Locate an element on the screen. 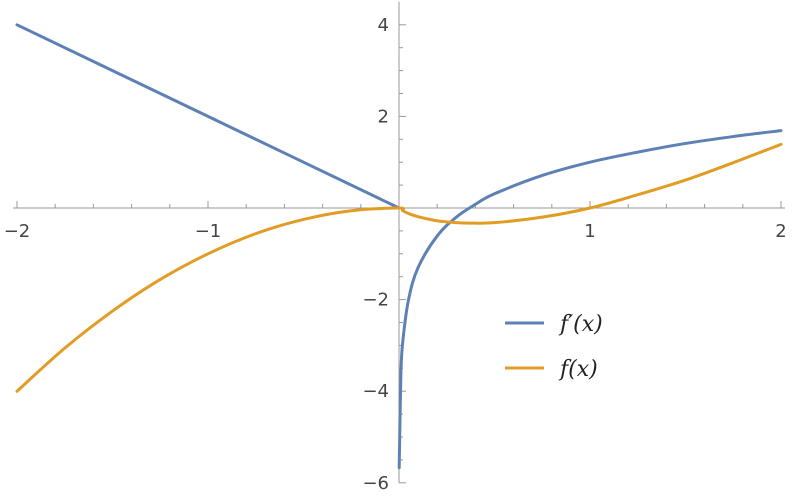 This screenshot has height=497, width=800. y-tick-label: −4 is located at coordinates (375, 391).